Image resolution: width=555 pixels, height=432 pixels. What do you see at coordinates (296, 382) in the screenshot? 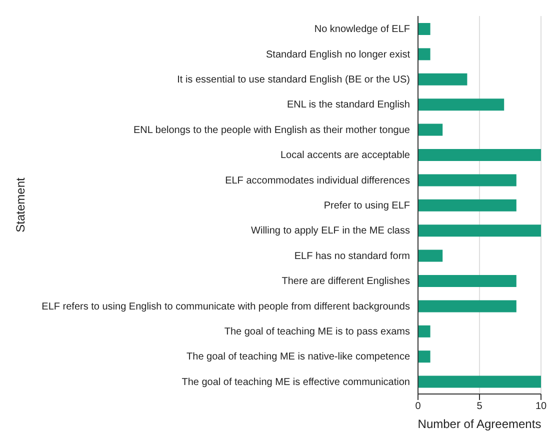
I see `y-tick-label: The goal of teaching ME is effective communication` at bounding box center [296, 382].